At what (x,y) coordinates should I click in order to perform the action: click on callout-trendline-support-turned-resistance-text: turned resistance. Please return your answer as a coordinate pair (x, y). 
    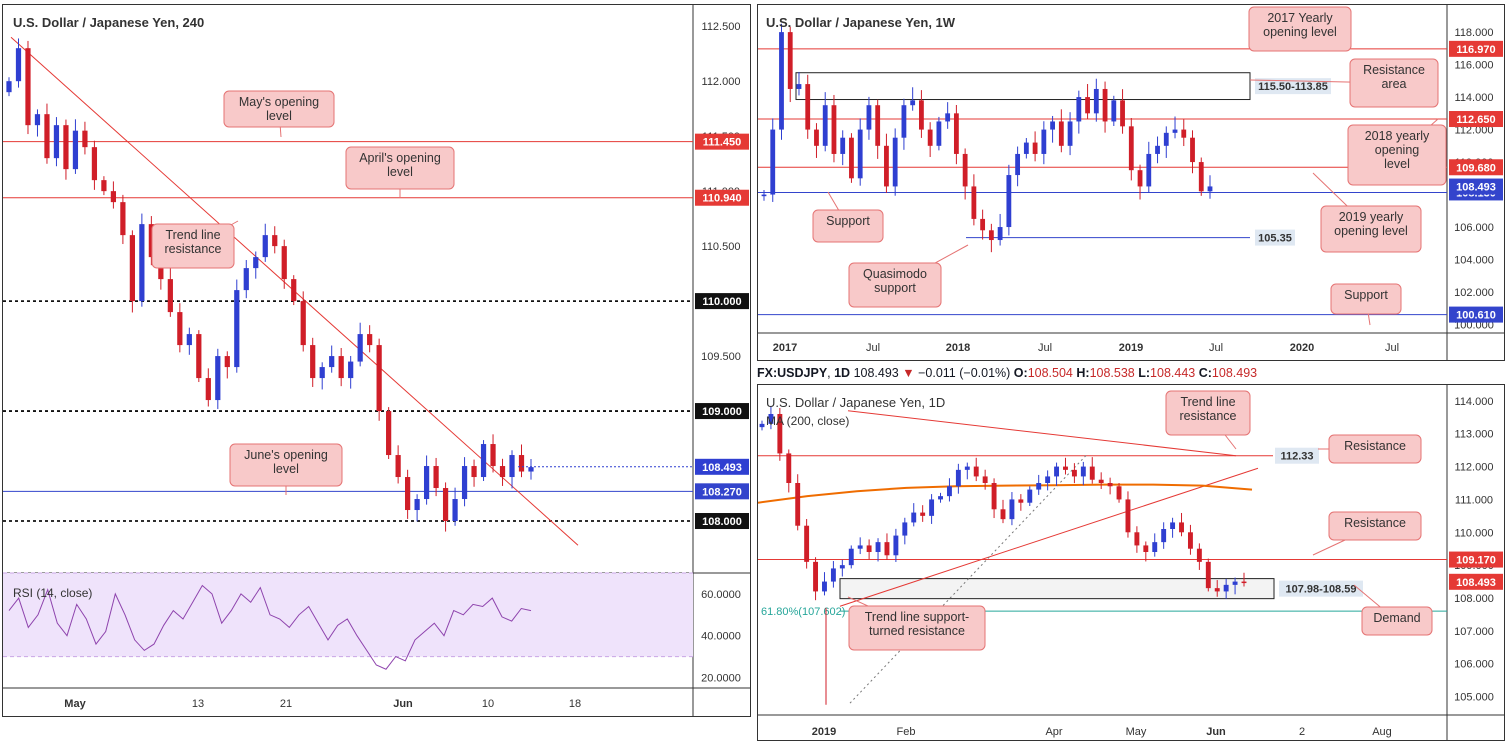
    Looking at the image, I should click on (917, 631).